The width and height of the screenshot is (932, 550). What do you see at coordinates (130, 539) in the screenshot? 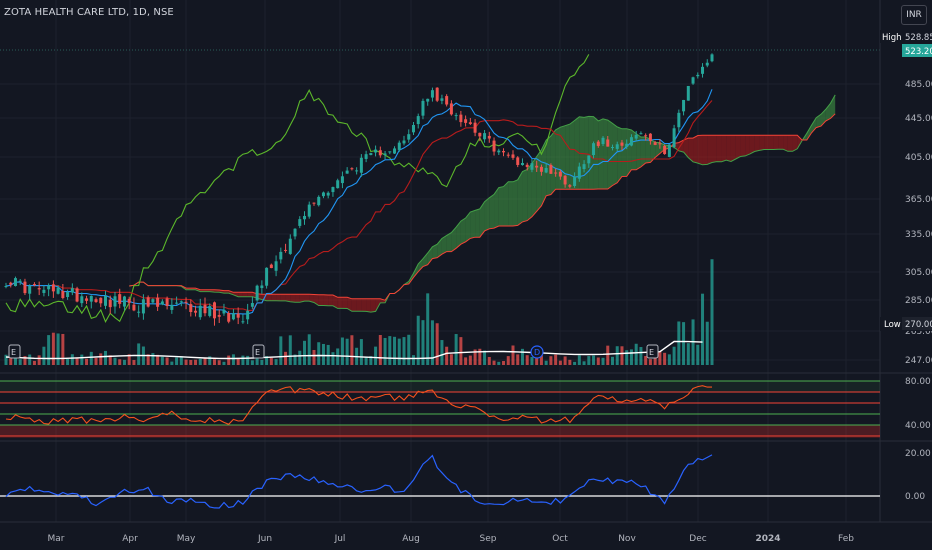
I see `time-tick-label: Apr` at bounding box center [130, 539].